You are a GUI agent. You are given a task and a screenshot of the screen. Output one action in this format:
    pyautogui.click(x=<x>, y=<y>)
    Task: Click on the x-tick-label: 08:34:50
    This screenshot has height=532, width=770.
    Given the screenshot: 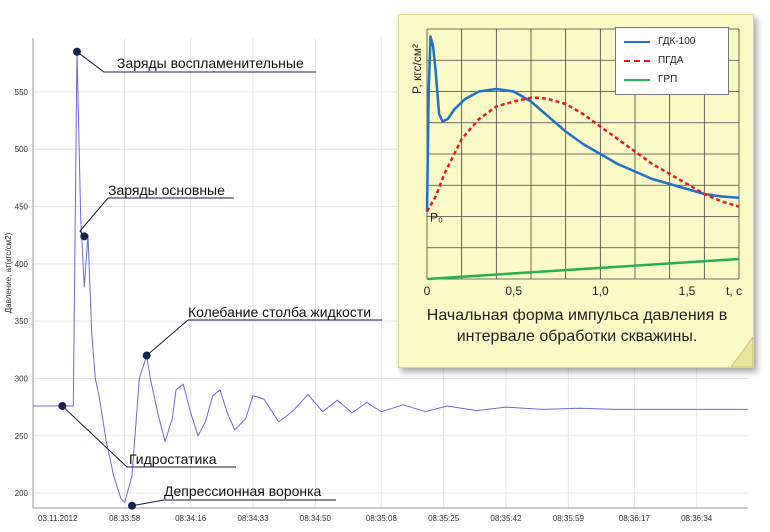 What is the action you would take?
    pyautogui.click(x=316, y=518)
    